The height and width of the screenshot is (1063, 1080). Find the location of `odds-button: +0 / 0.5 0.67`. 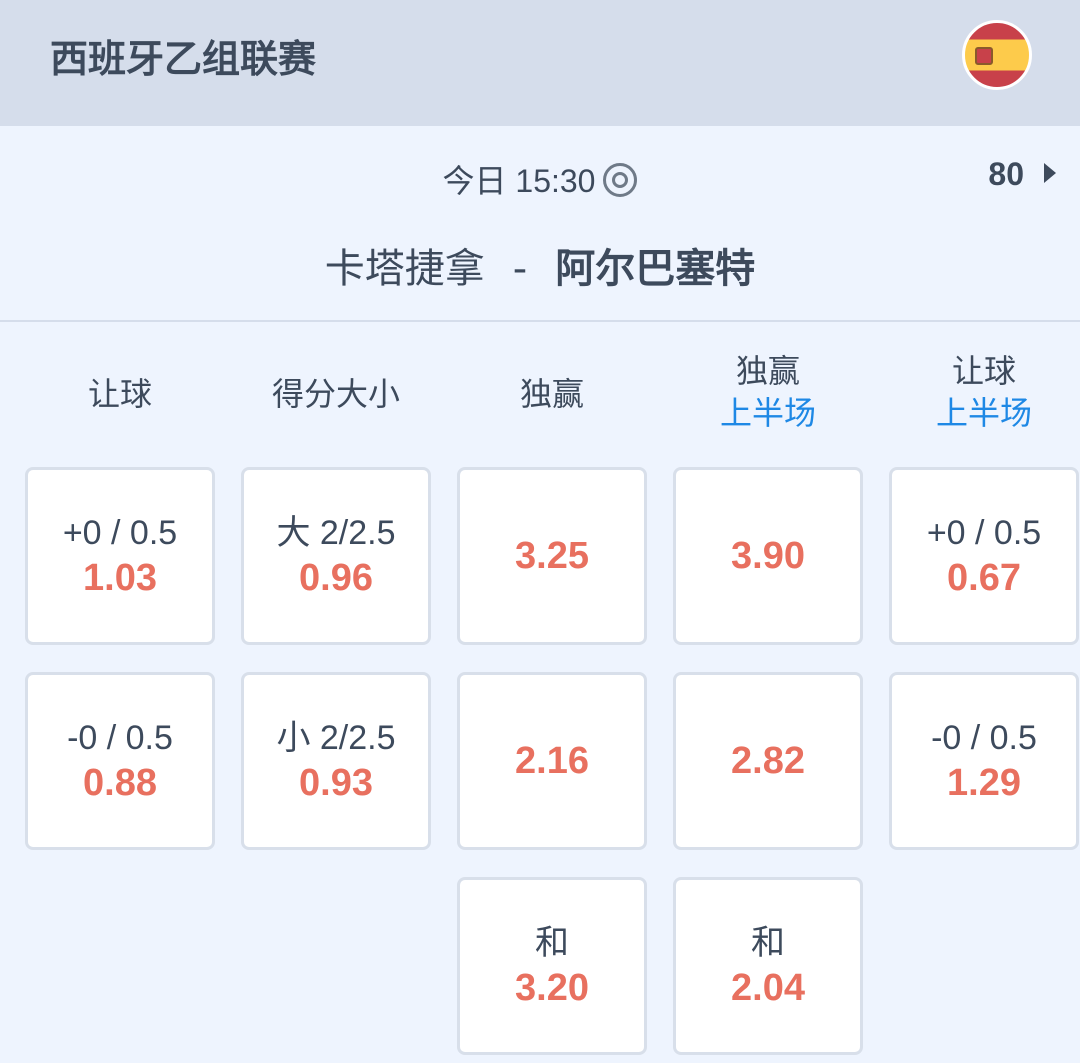

odds-button: +0 / 0.5 0.67 is located at coordinates (984, 556).